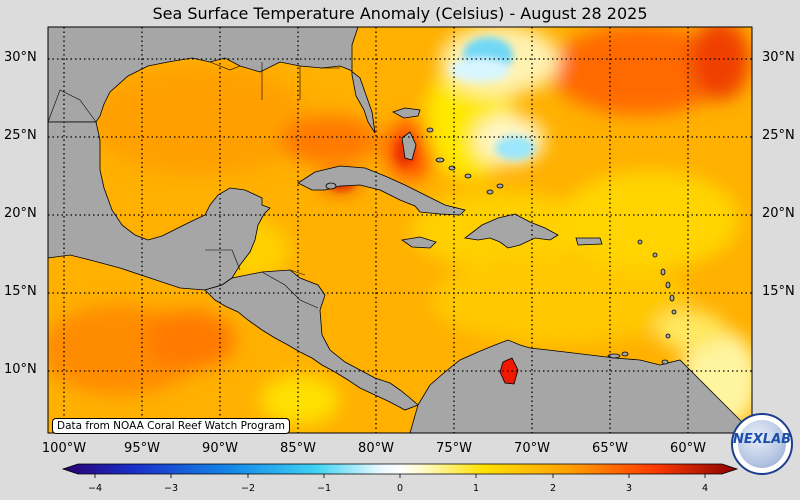 This screenshot has height=500, width=800. I want to click on colorbar-tick: −2, so click(247, 488).